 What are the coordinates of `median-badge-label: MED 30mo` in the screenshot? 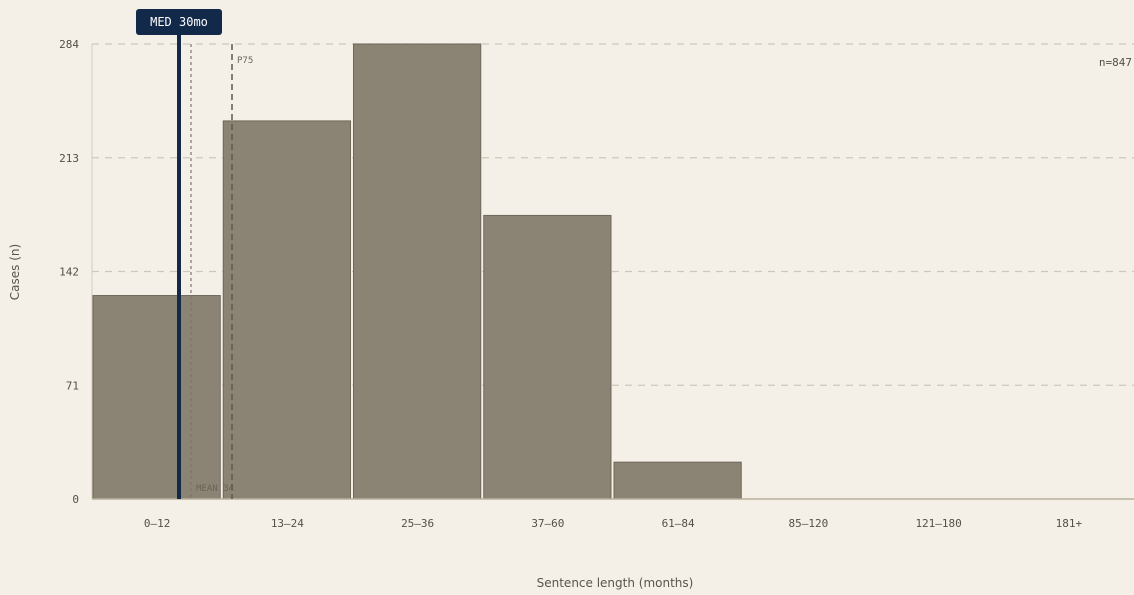 It's located at (179, 22).